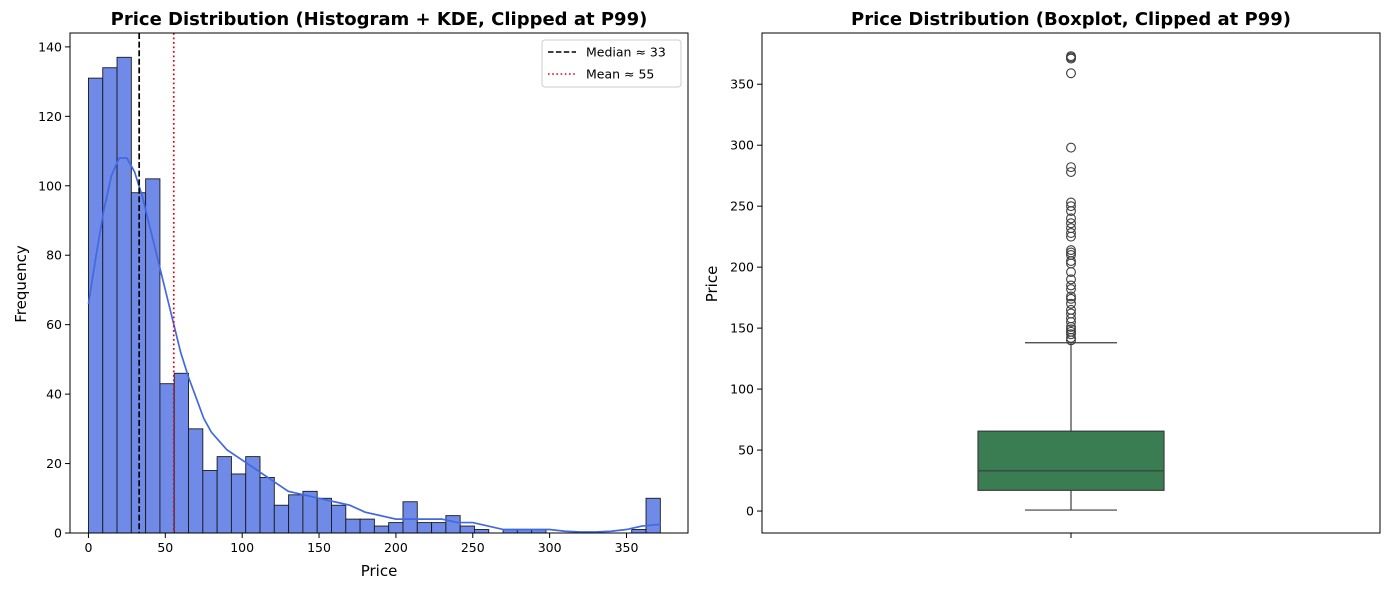 This screenshot has height=594, width=1390. What do you see at coordinates (396, 547) in the screenshot?
I see `x-tick-label: 200` at bounding box center [396, 547].